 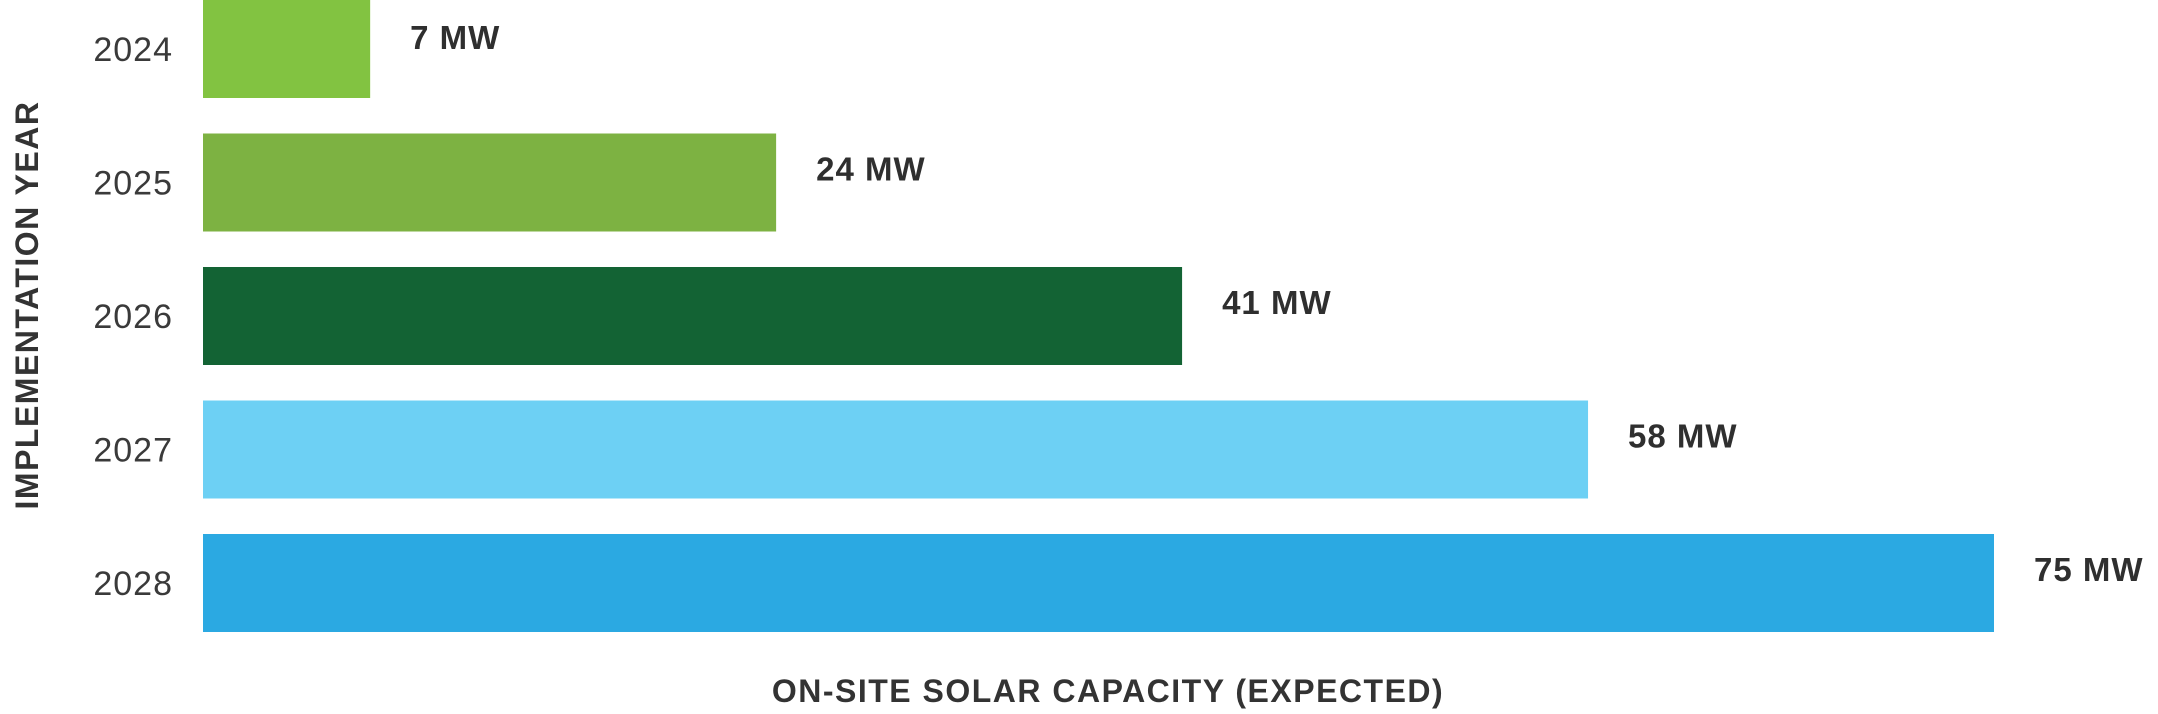 What do you see at coordinates (2089, 569) in the screenshot?
I see `data-label-2028: 75 MW` at bounding box center [2089, 569].